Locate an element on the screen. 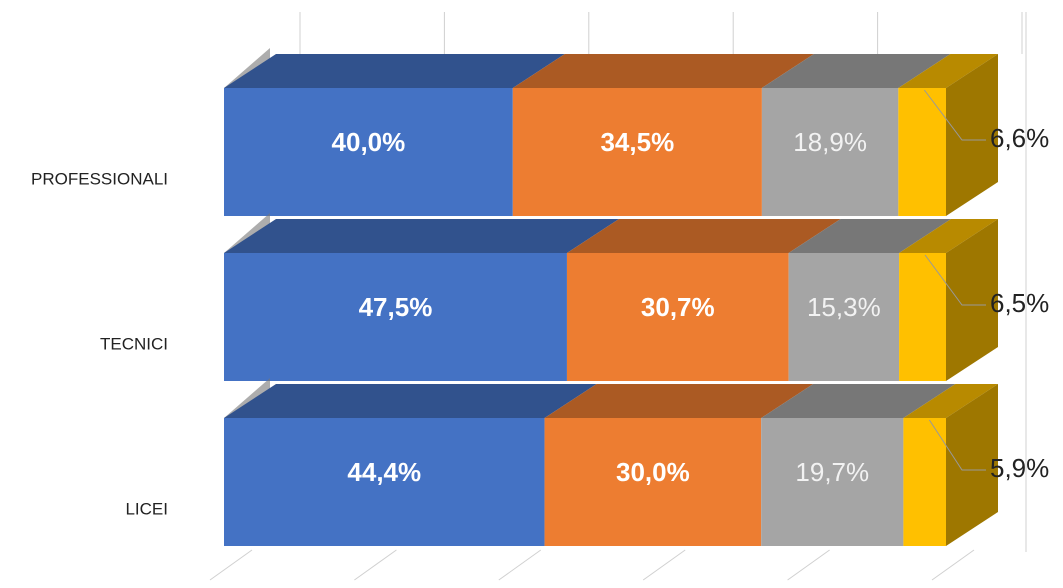 Image resolution: width=1063 pixels, height=588 pixels. data-label: 34,5% is located at coordinates (637, 142).